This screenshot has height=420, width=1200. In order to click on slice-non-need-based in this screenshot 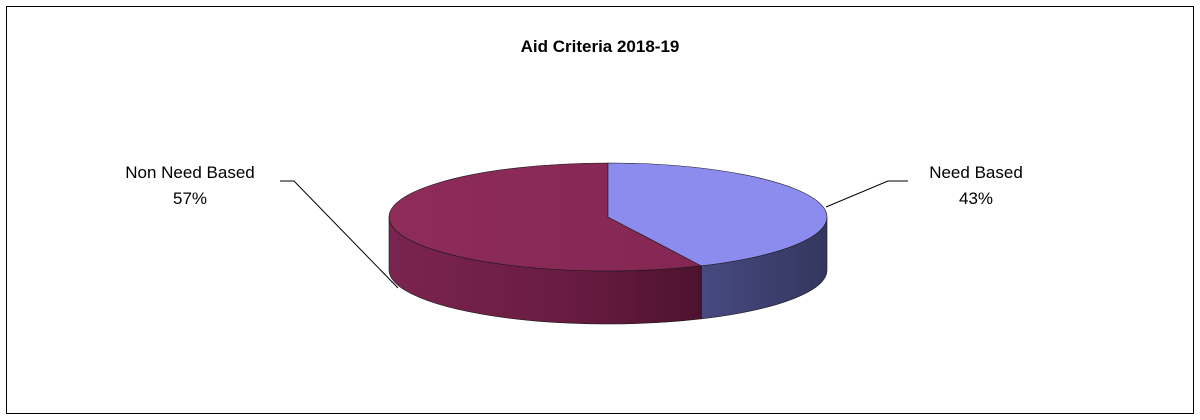, I will do `click(545, 217)`.